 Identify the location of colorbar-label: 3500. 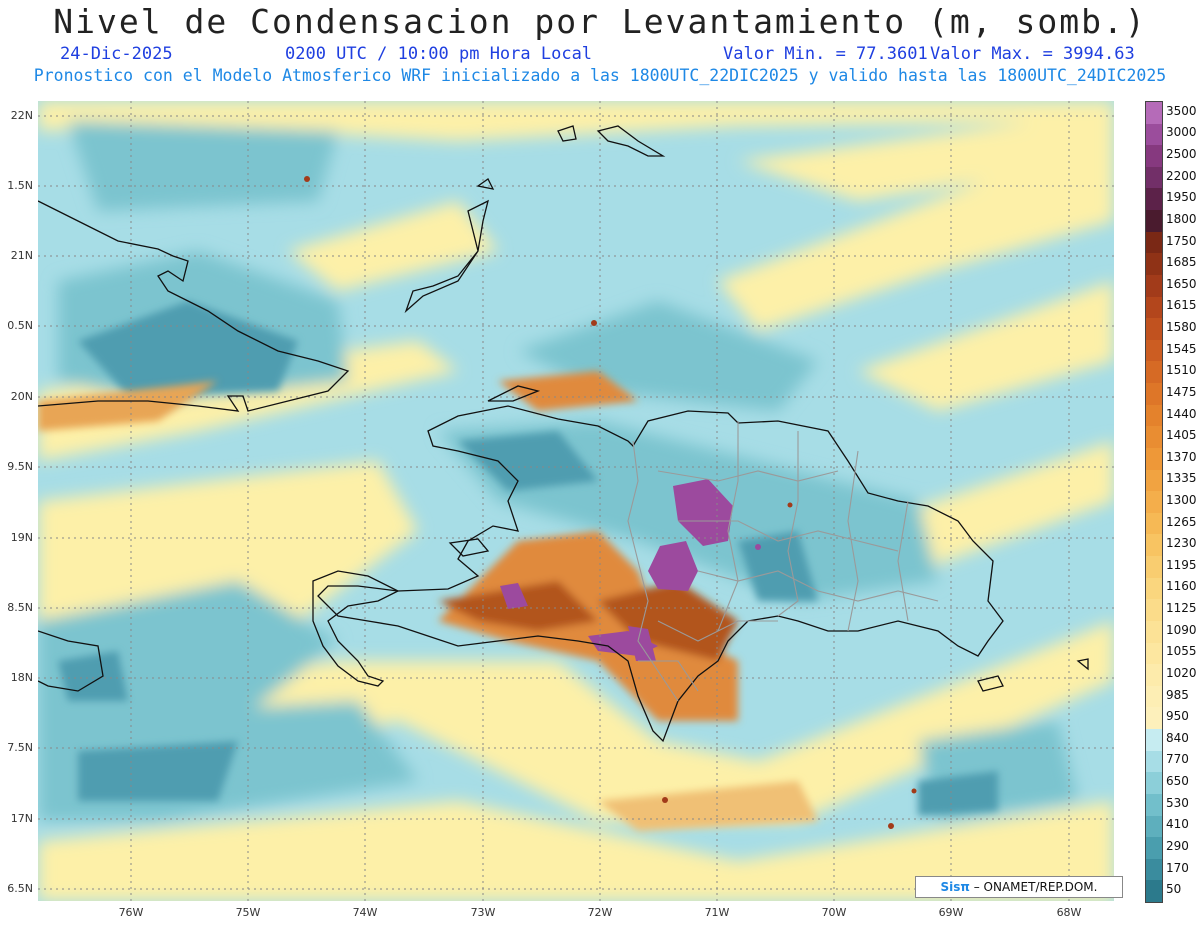
(1181, 110).